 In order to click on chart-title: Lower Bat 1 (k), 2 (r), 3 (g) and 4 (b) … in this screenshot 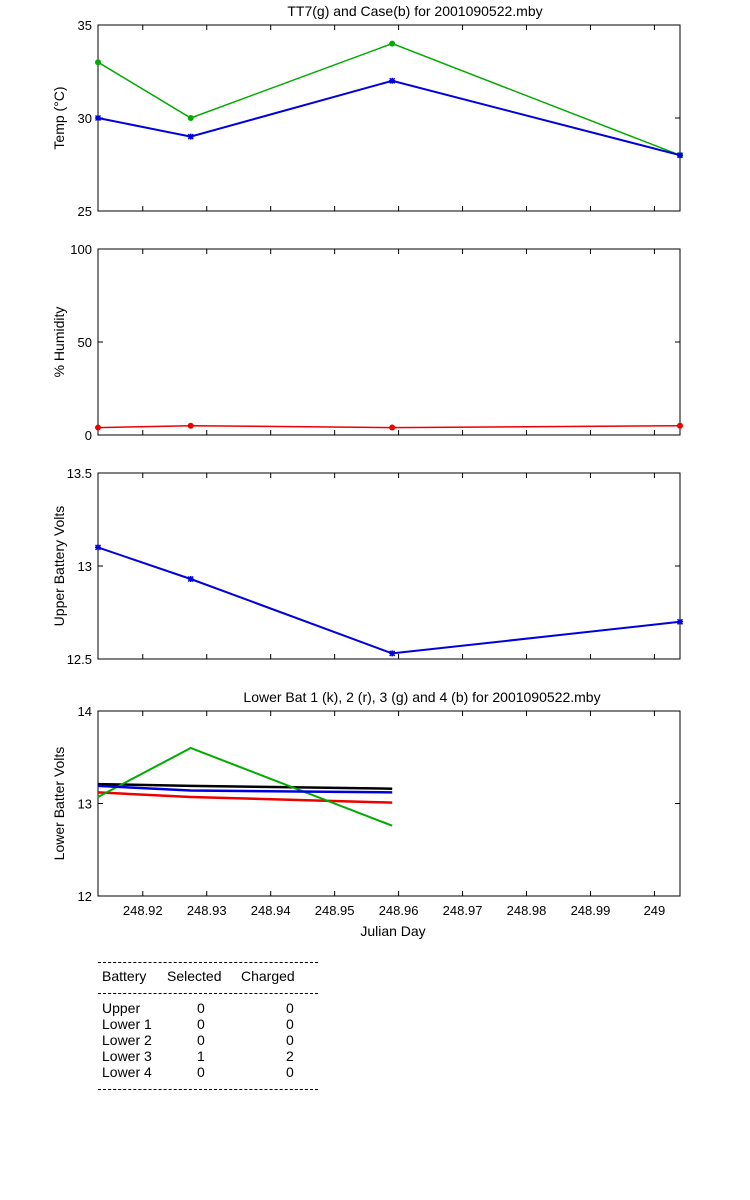, I will do `click(421, 697)`.